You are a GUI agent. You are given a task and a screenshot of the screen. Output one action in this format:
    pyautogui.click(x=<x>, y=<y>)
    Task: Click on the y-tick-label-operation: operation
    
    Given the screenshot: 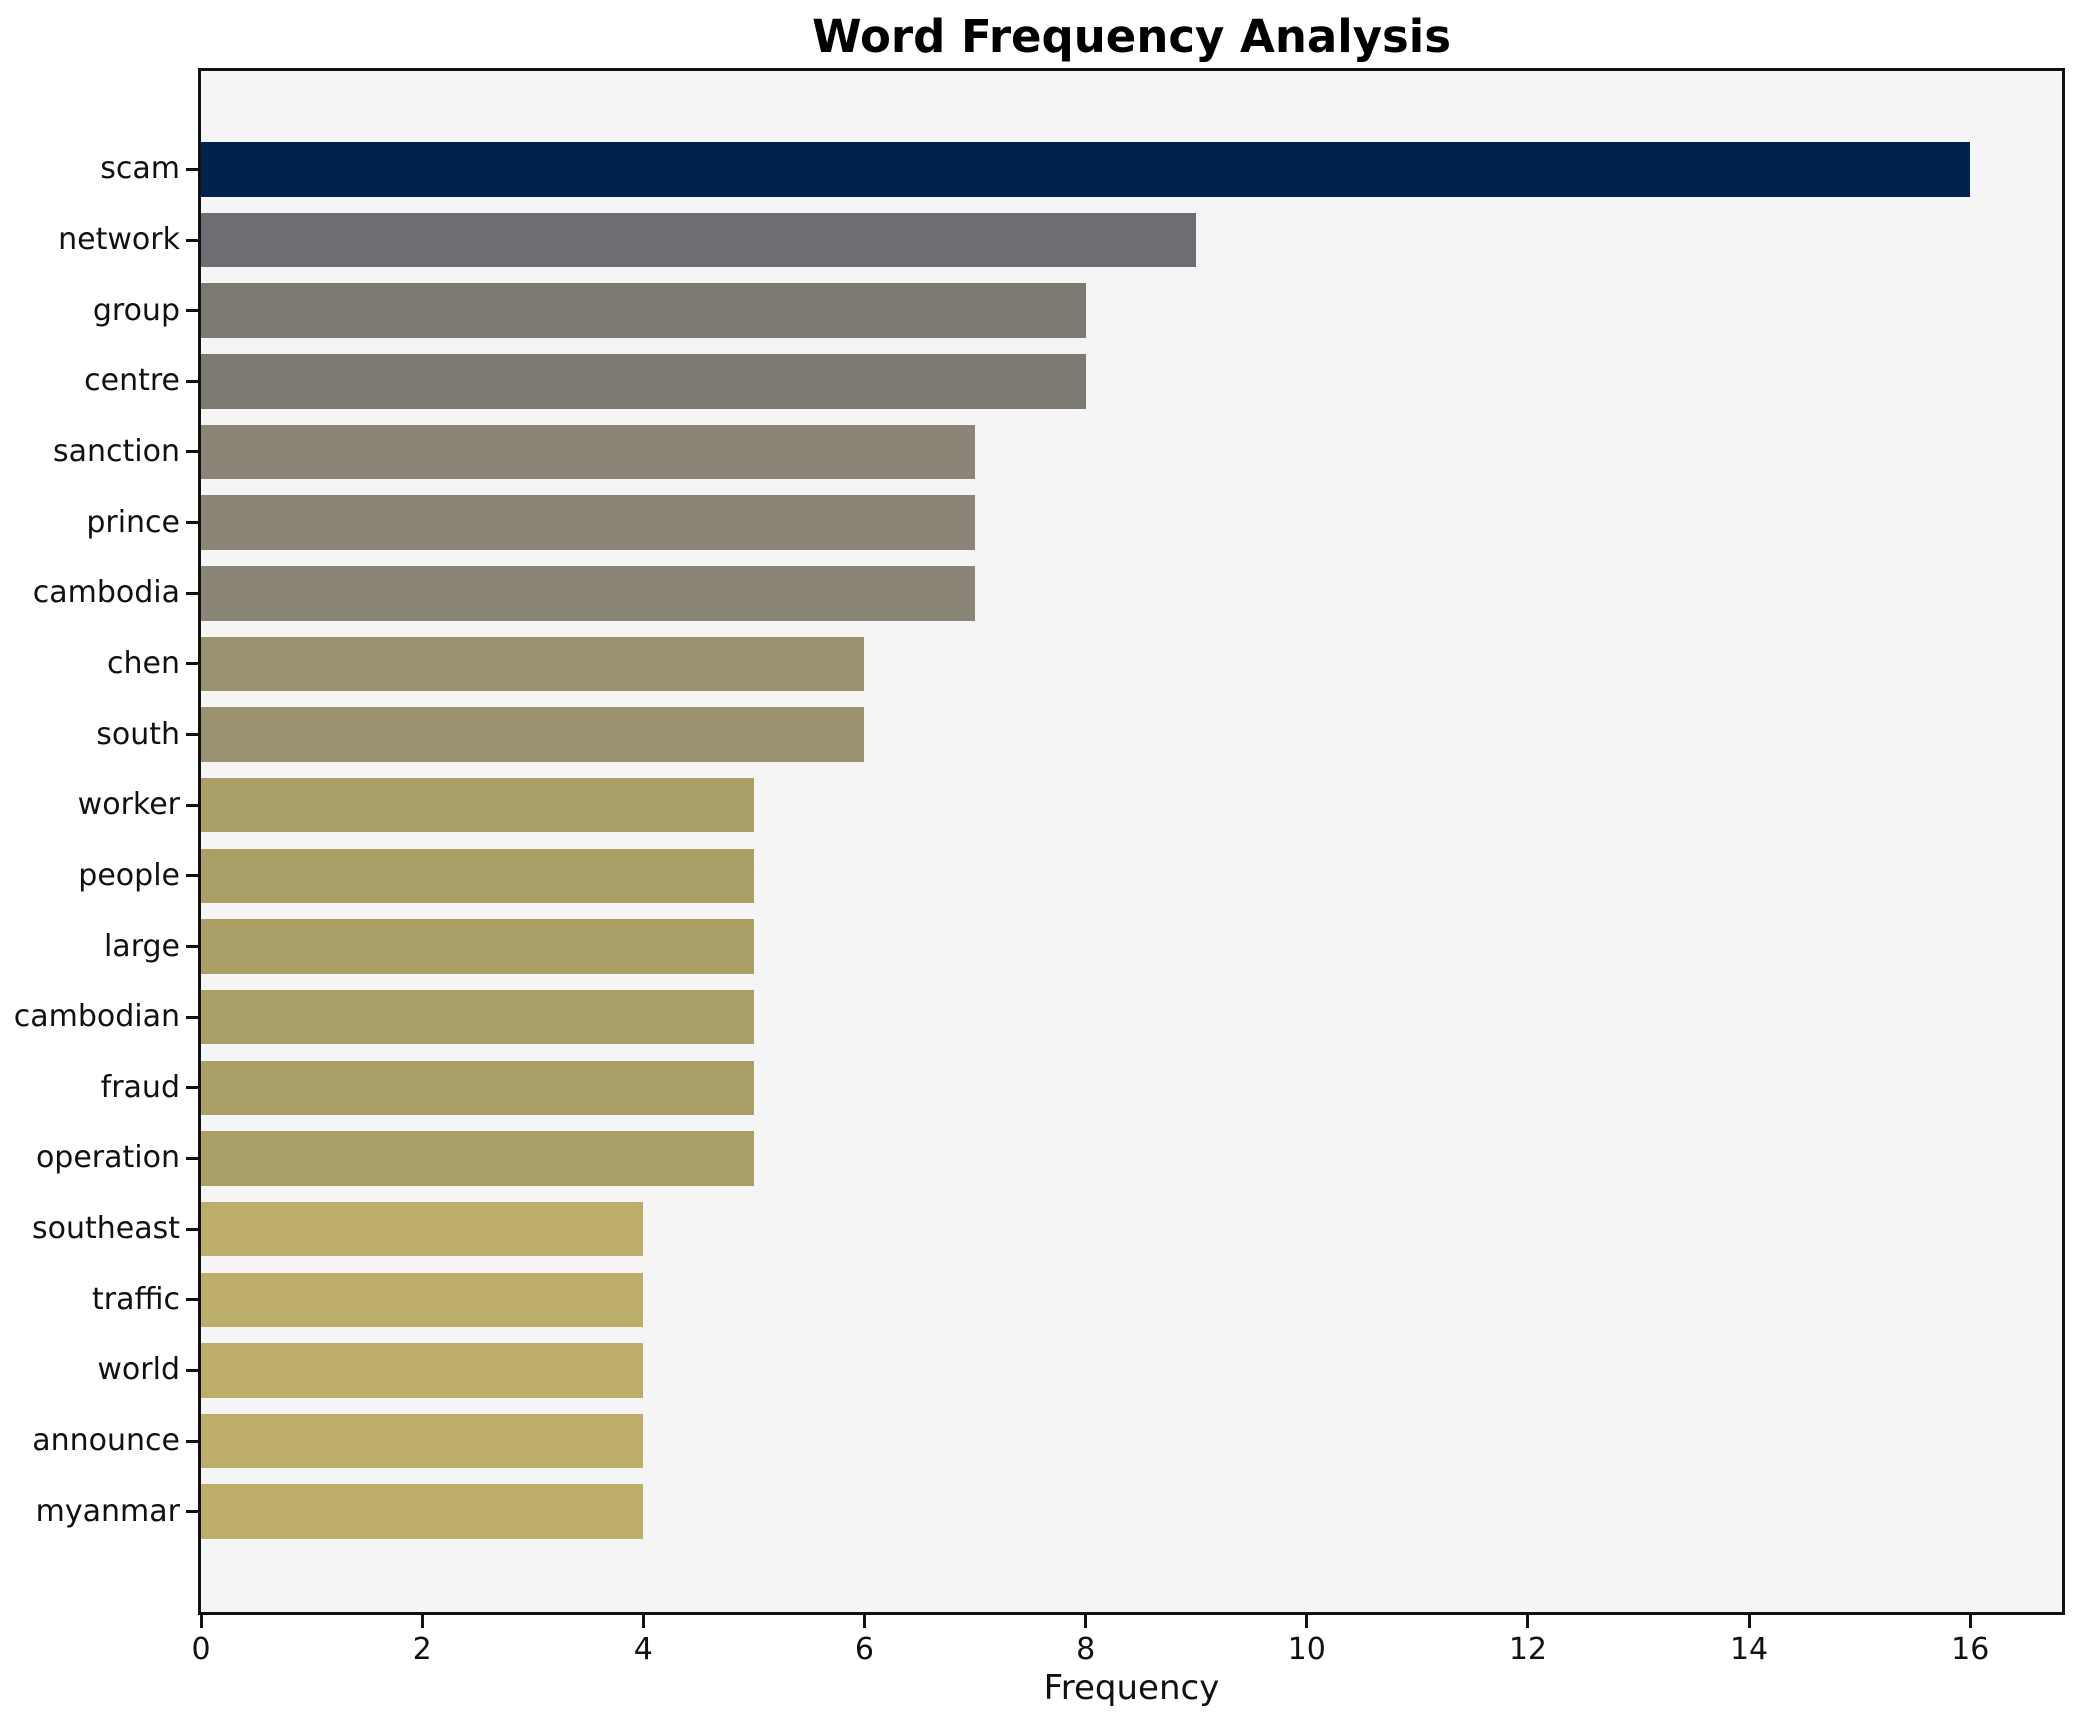 What is the action you would take?
    pyautogui.click(x=107, y=1158)
    